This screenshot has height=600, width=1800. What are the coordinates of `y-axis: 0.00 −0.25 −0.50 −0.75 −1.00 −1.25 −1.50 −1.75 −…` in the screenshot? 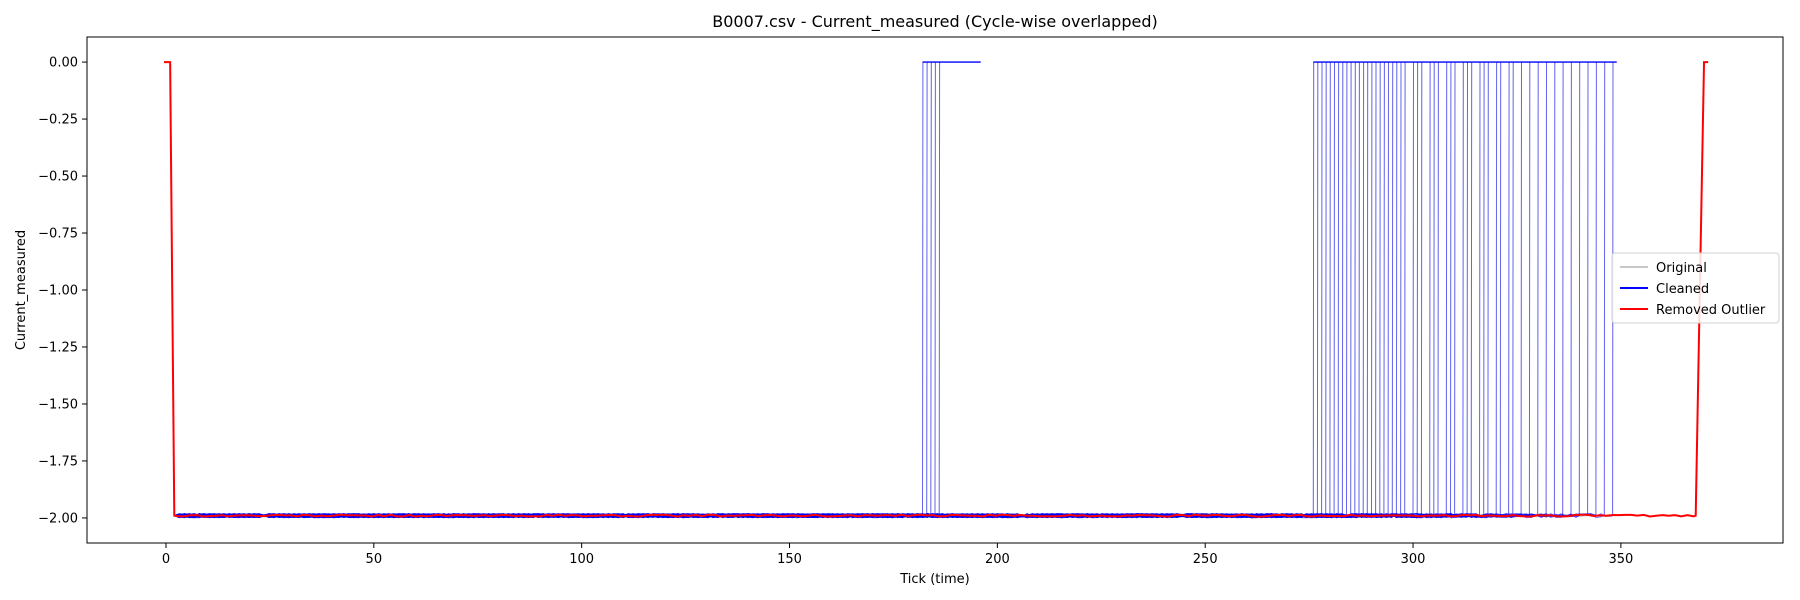 It's located at (62, 291).